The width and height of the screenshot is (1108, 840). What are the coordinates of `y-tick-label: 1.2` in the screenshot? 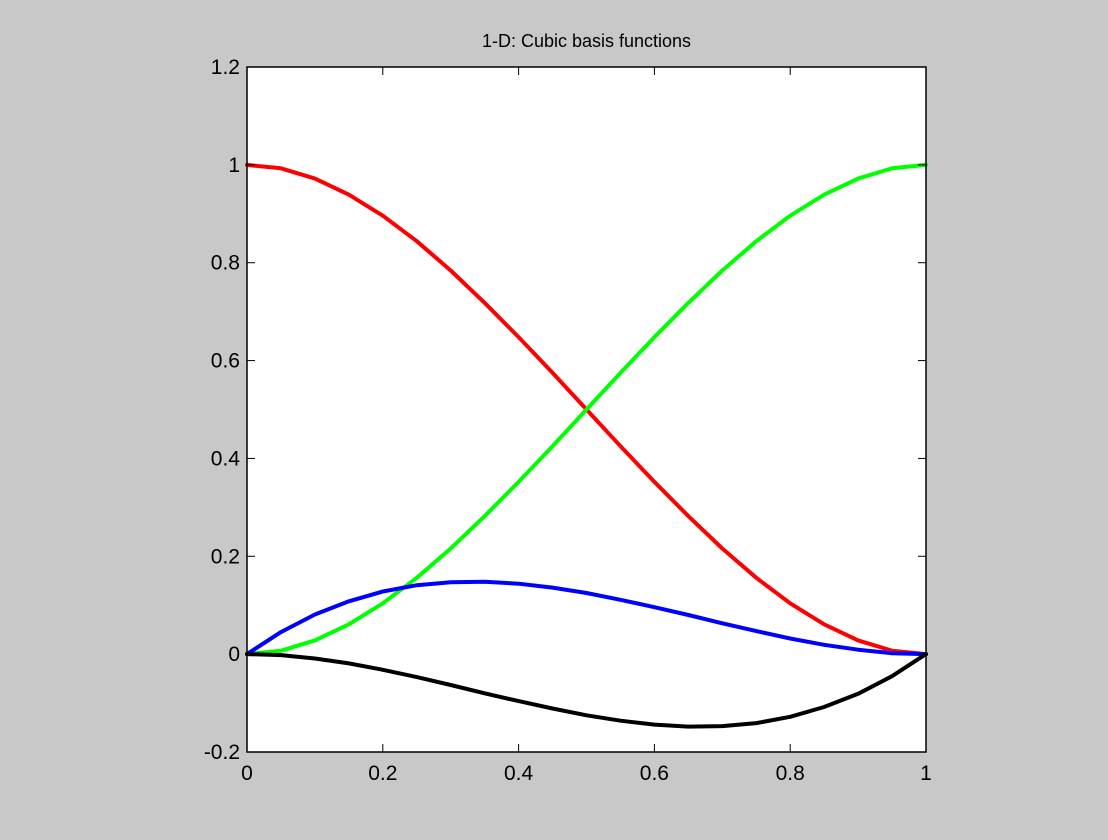 It's located at (225, 67).